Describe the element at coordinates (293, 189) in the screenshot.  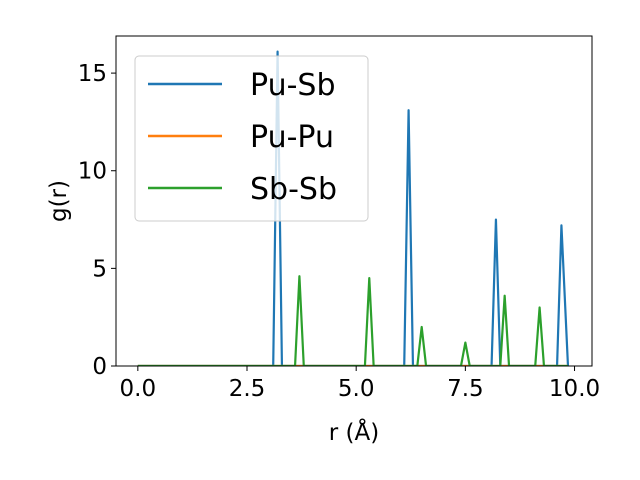
I see `legend-label: Sb-Sb` at that location.